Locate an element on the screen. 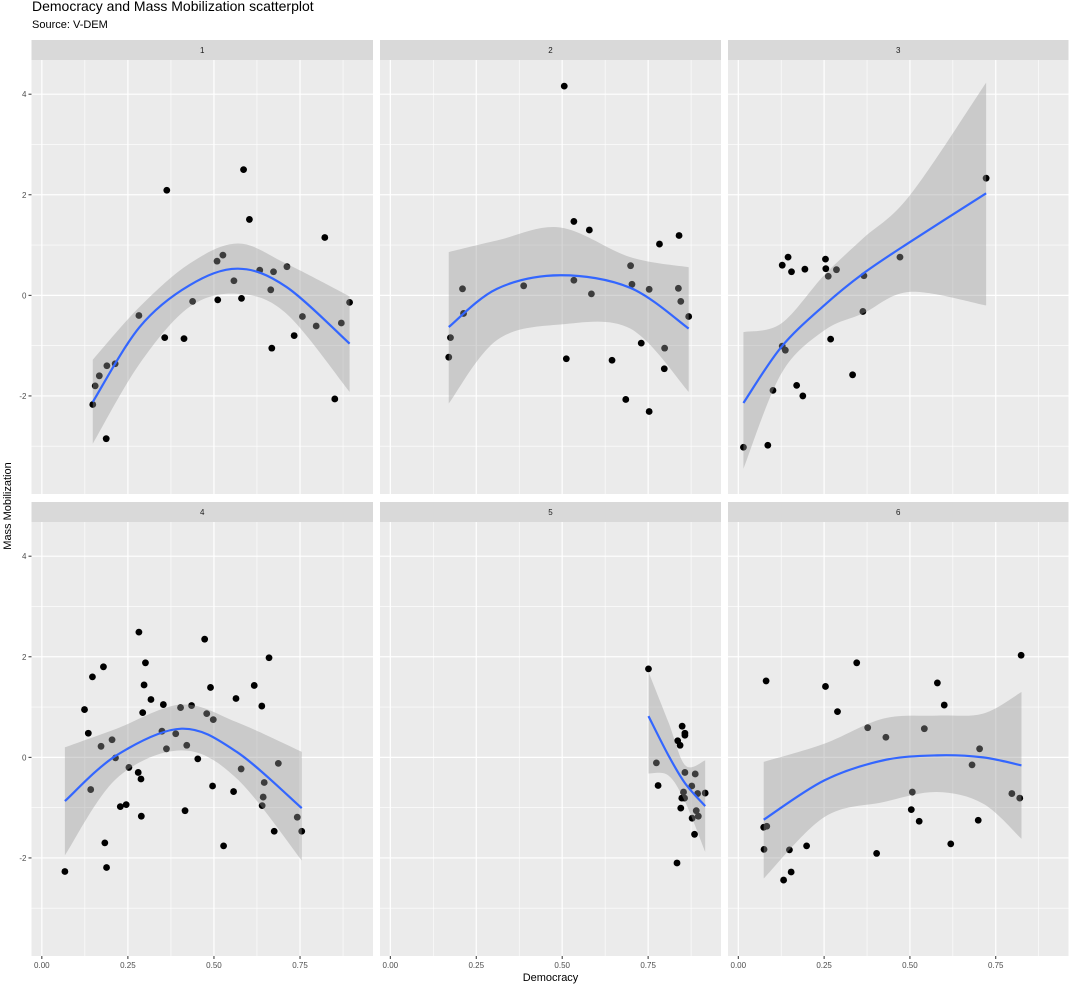 This screenshot has width=1071, height=986. facet-strip-label: 2 is located at coordinates (550, 50).